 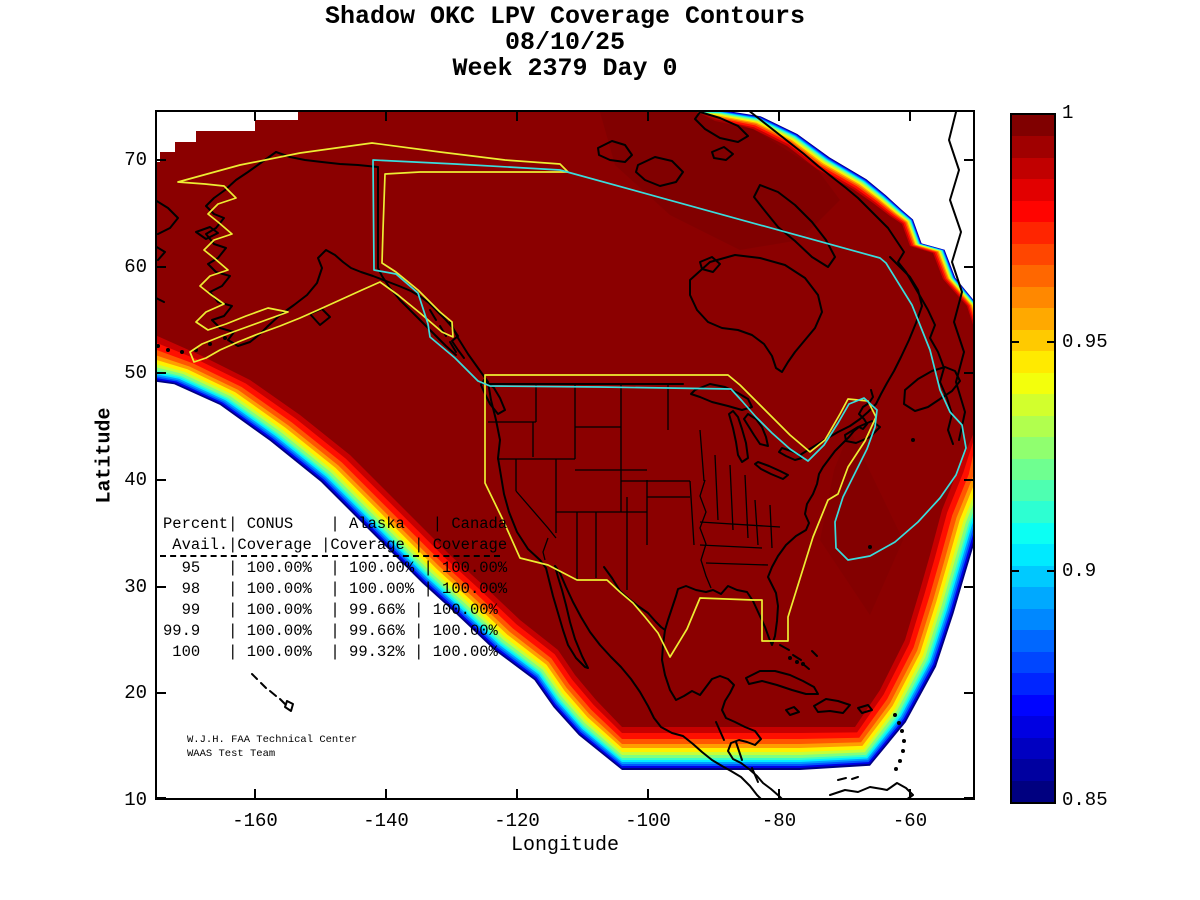 I want to click on table-data-row: 99 | 100.00% | 99.66% | 100.00%, so click(x=330, y=610).